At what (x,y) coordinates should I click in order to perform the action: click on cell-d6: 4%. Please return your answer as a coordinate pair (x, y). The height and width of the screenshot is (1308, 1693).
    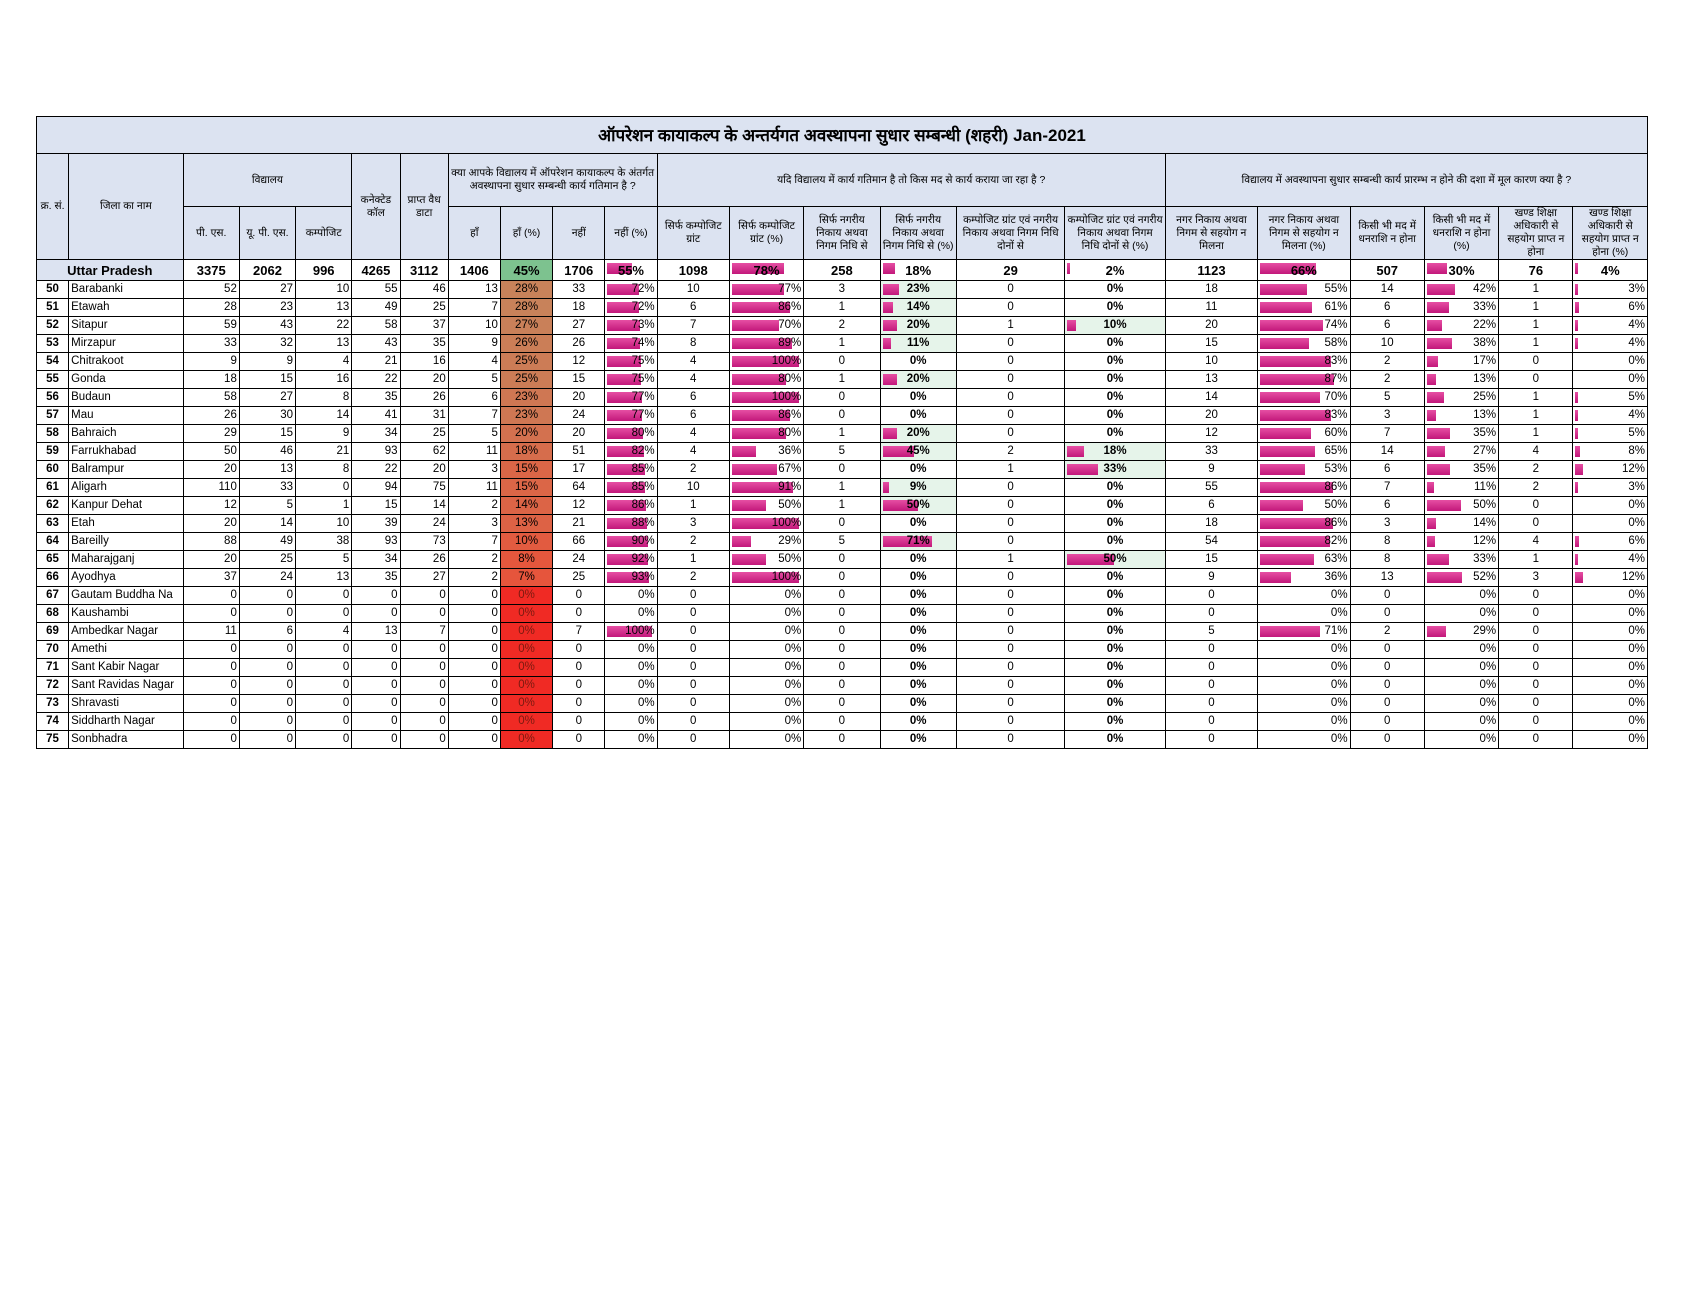
    Looking at the image, I should click on (1610, 343).